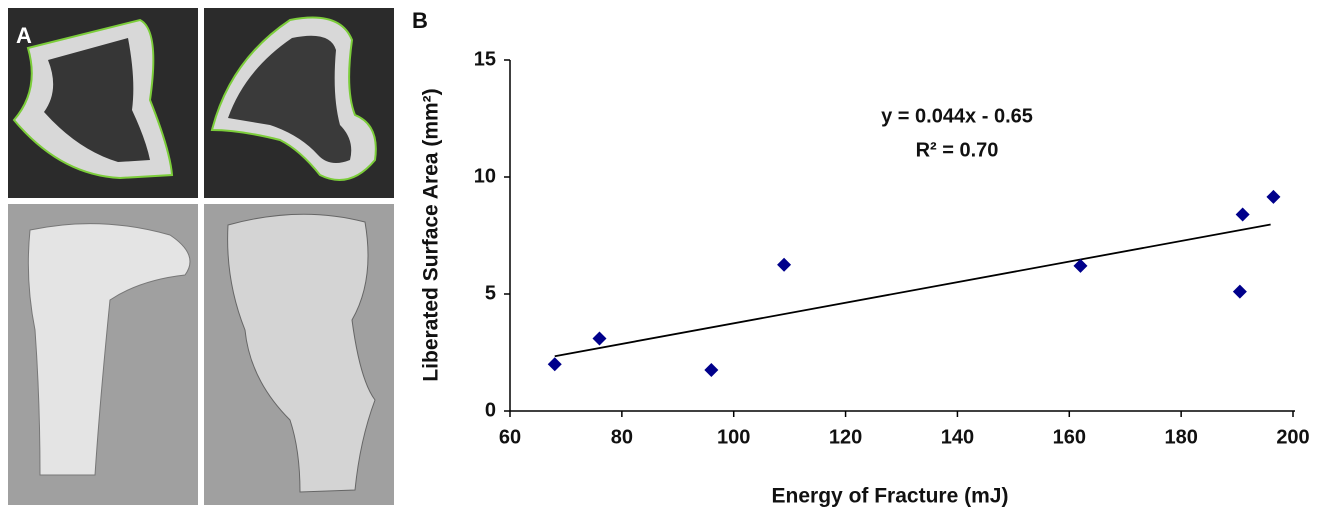 This screenshot has height=519, width=1334. Describe the element at coordinates (912, 290) in the screenshot. I see `trendline` at that location.